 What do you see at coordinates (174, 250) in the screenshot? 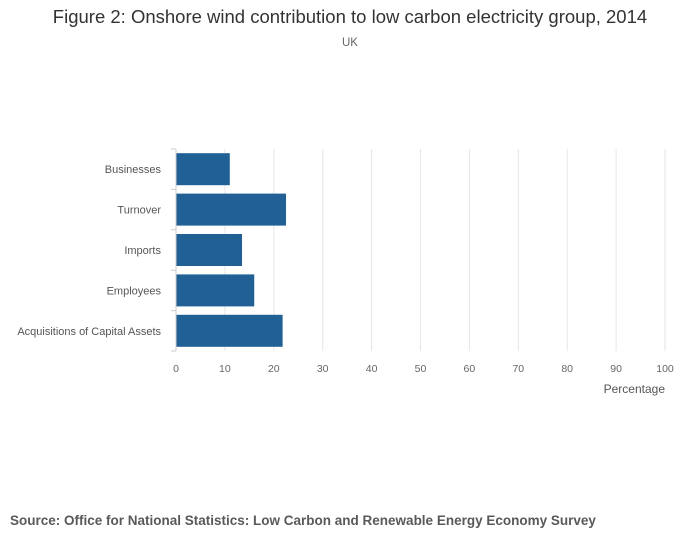
I see `y-axis` at bounding box center [174, 250].